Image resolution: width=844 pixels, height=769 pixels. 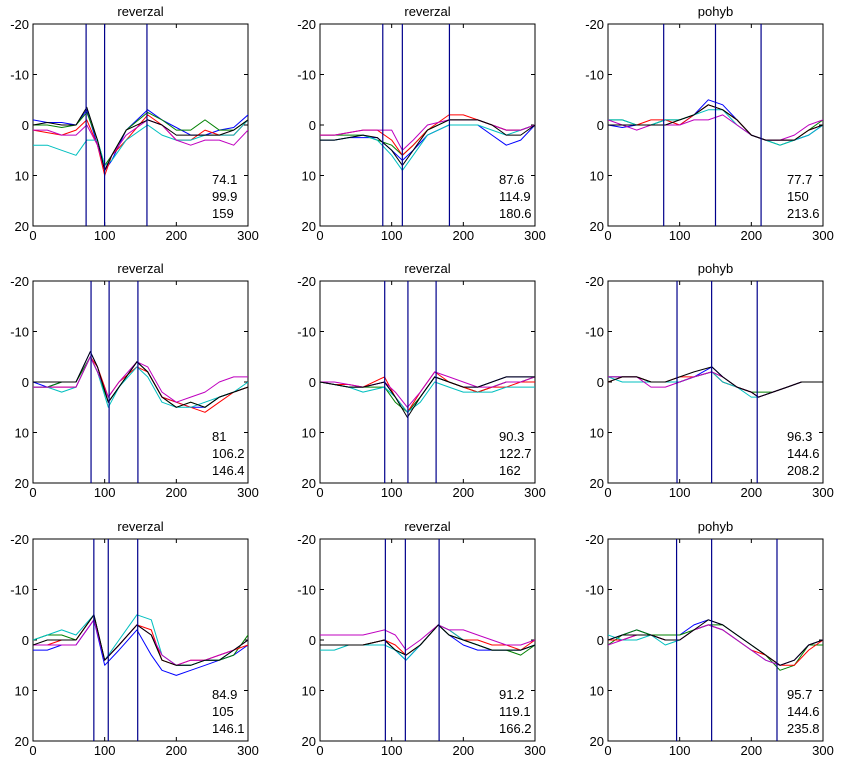 What do you see at coordinates (223, 213) in the screenshot?
I see `latency-value-label: 159` at bounding box center [223, 213].